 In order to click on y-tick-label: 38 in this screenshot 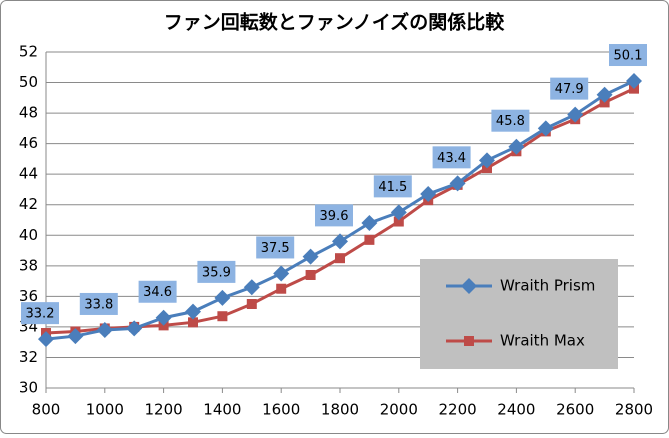, I will do `click(28, 265)`.